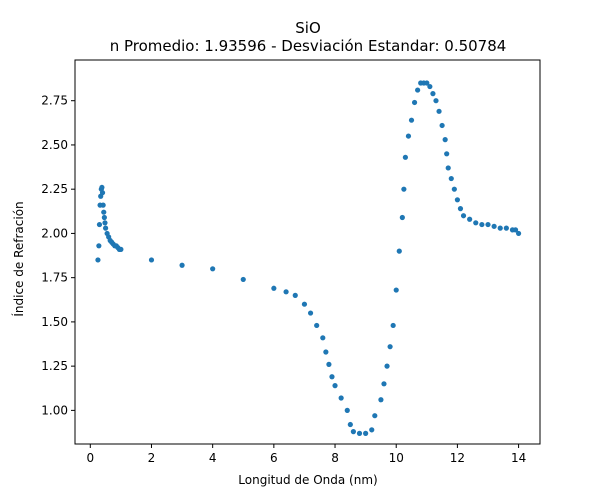 Image resolution: width=600 pixels, height=500 pixels. I want to click on x-axis: 0 2 4 6 8 10 12 14, so click(306, 454).